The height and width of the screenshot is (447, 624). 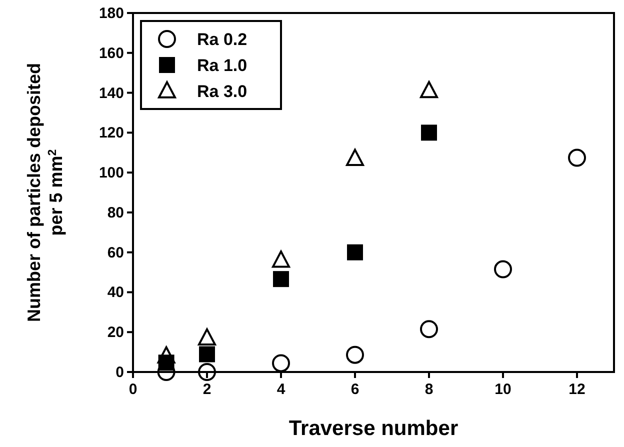 What do you see at coordinates (115, 213) in the screenshot?
I see `y-tick-label: 80` at bounding box center [115, 213].